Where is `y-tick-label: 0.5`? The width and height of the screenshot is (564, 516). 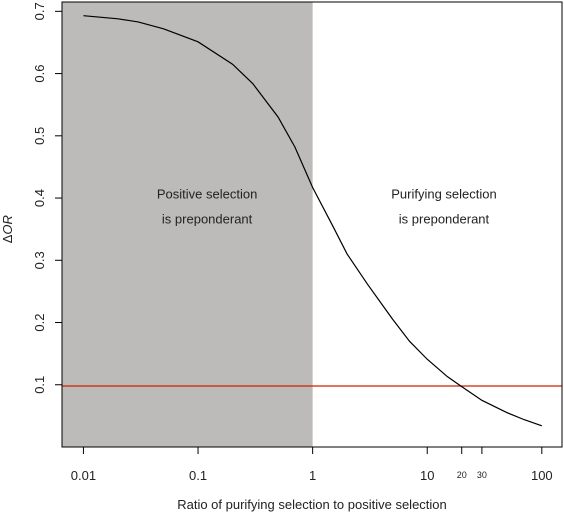 y-tick-label: 0.5 is located at coordinates (39, 136).